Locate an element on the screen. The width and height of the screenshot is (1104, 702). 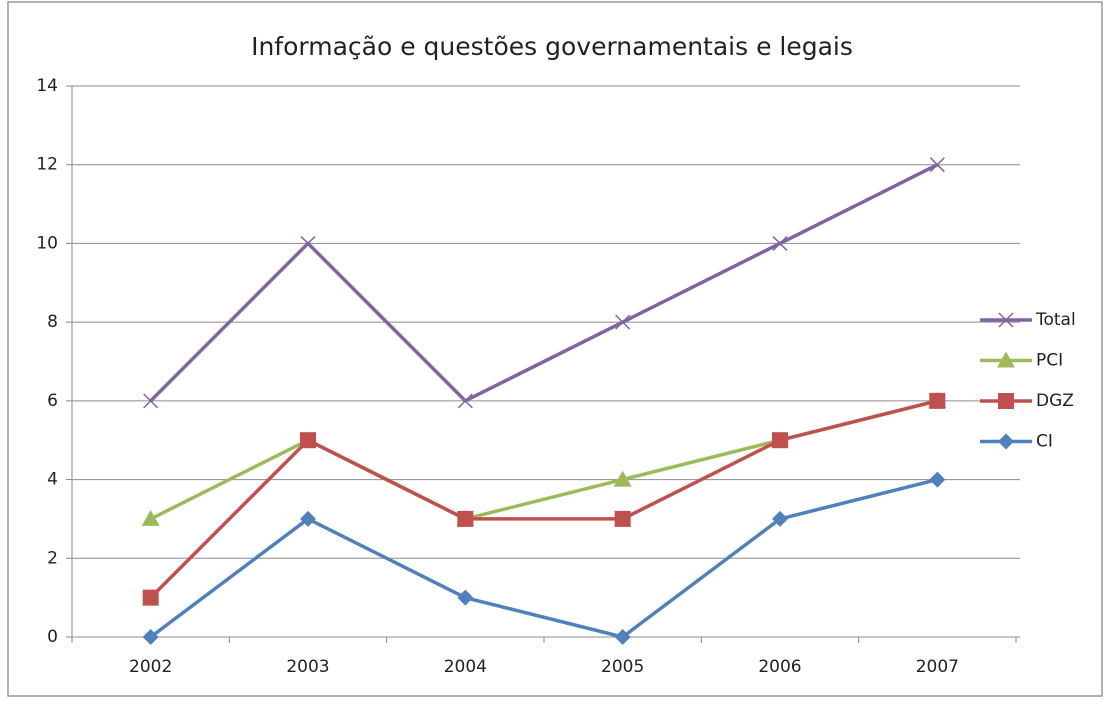
y-tick-label: 14 is located at coordinates (47, 86).